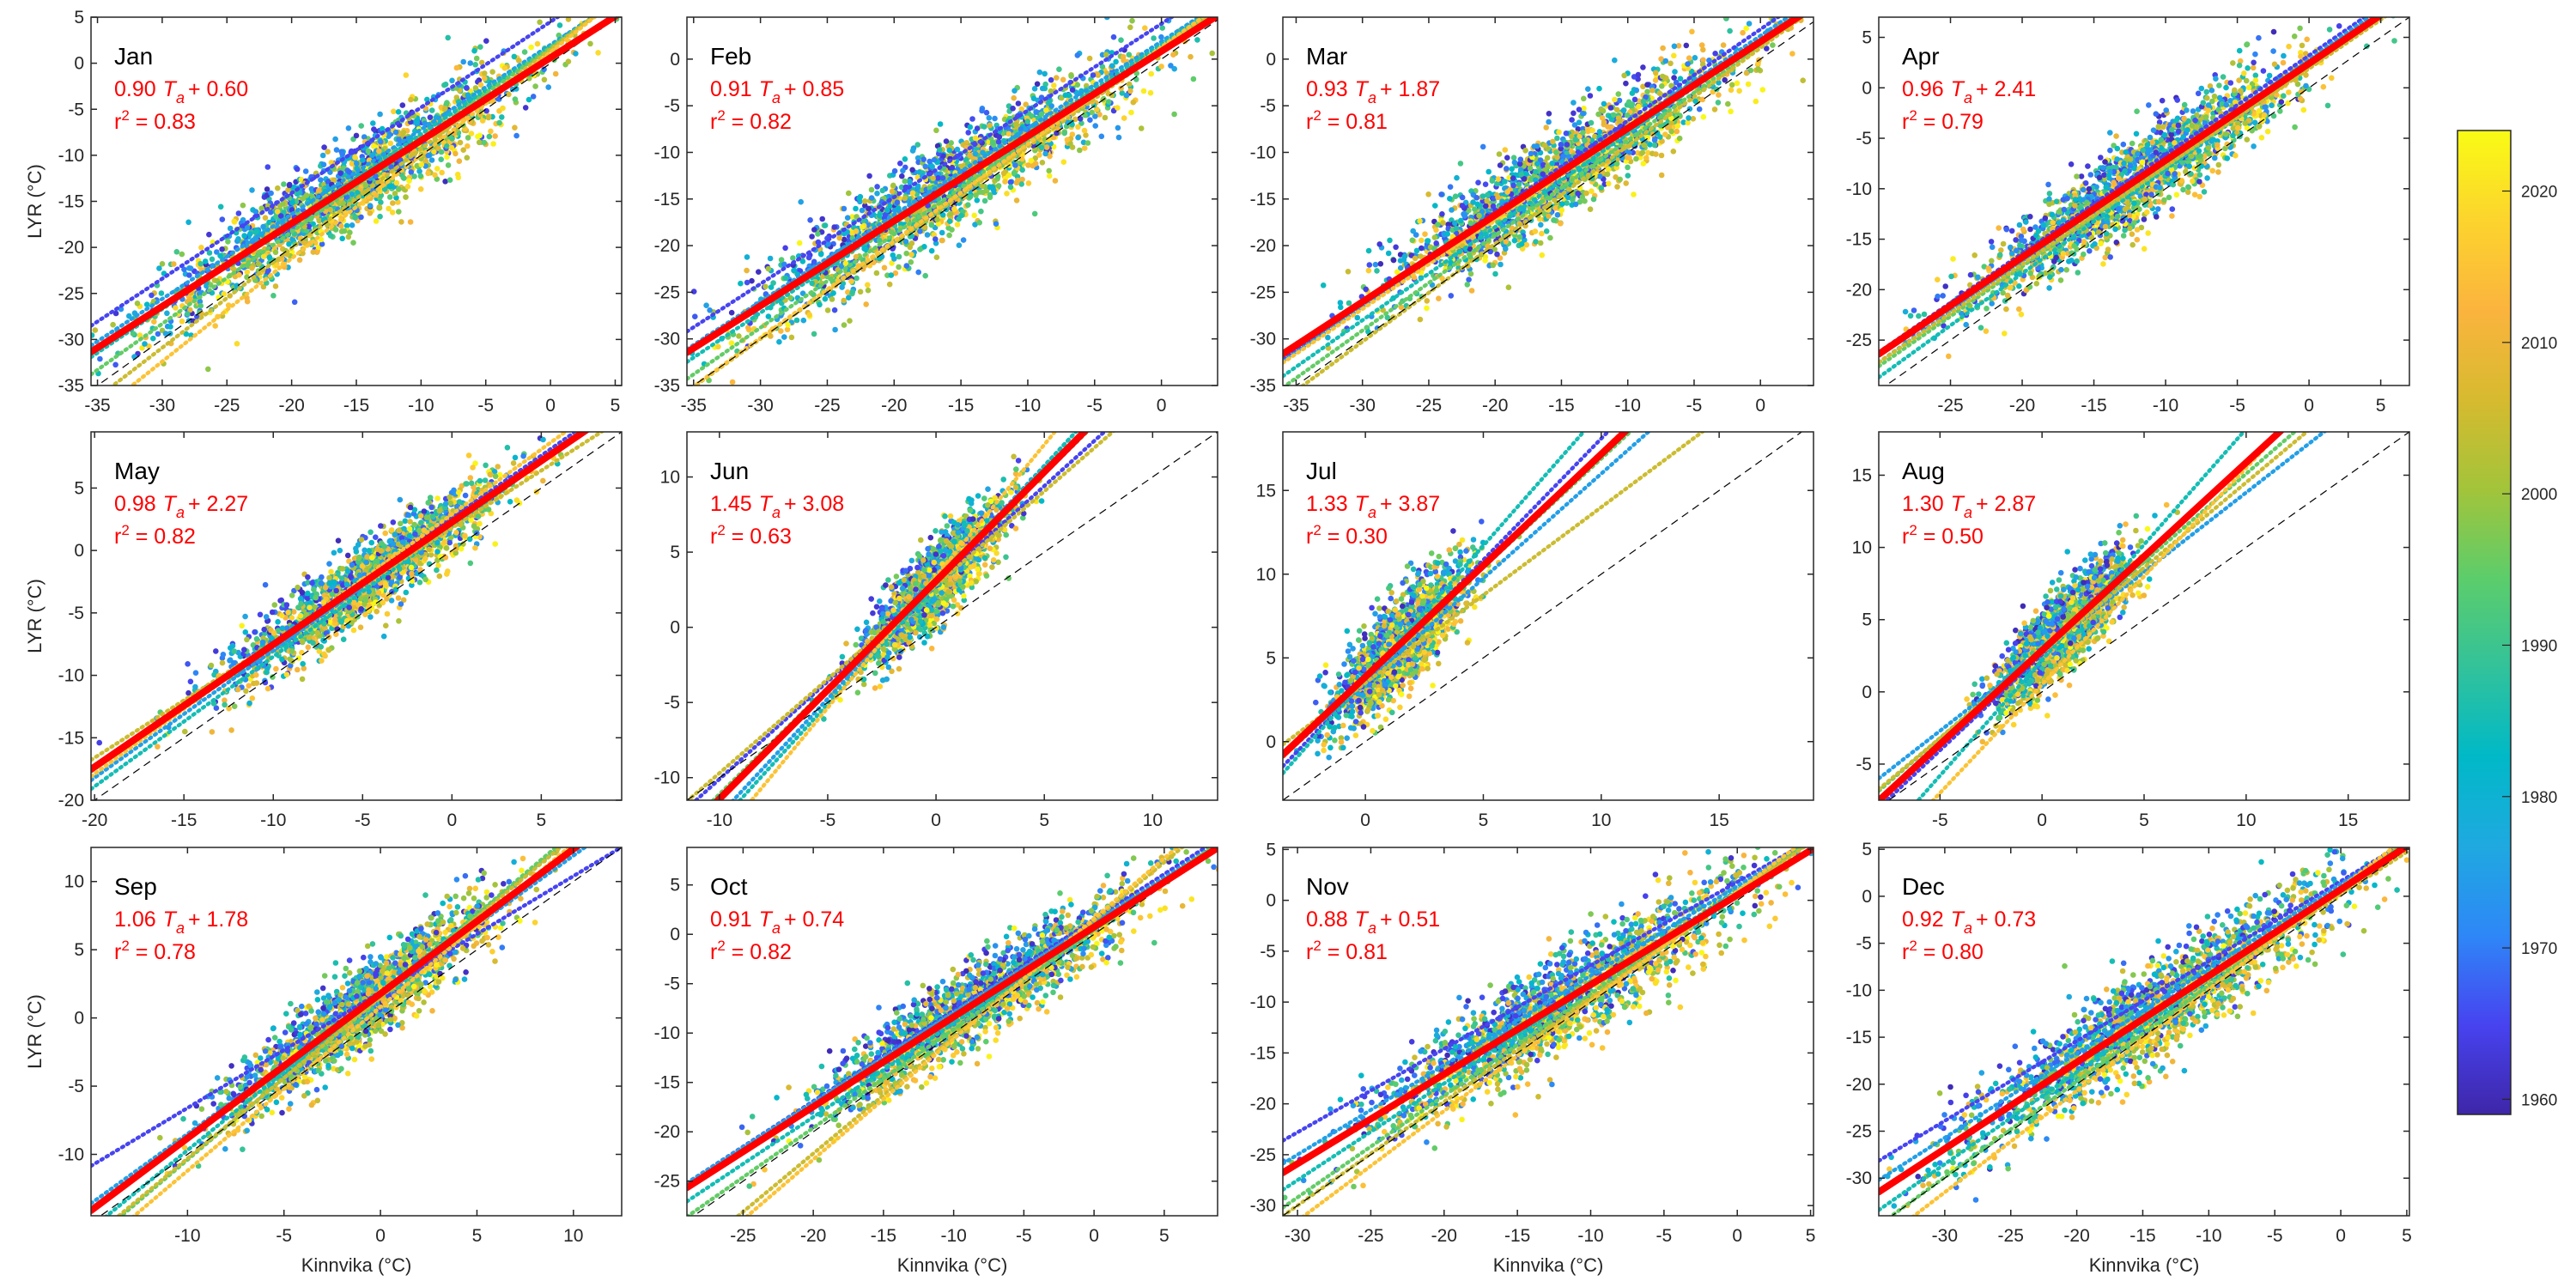 The height and width of the screenshot is (1281, 2576). What do you see at coordinates (181, 91) in the screenshot?
I see `regression-equation: 0.90 Ta + 0.60` at bounding box center [181, 91].